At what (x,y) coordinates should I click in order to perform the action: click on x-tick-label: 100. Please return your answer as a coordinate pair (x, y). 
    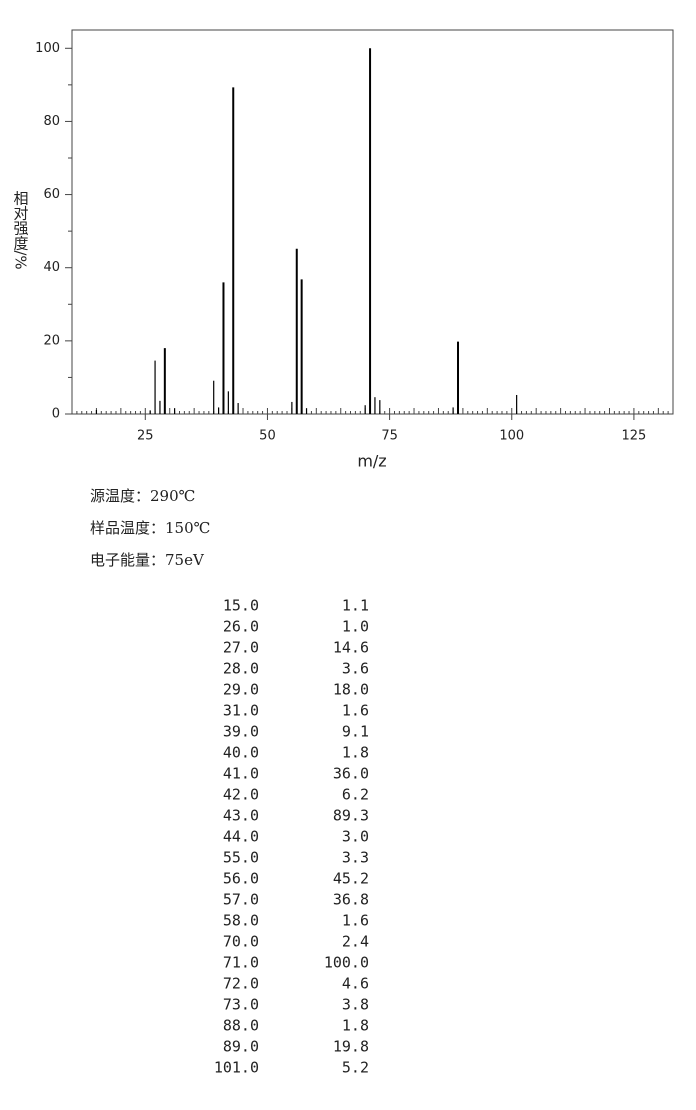
    Looking at the image, I should click on (511, 436).